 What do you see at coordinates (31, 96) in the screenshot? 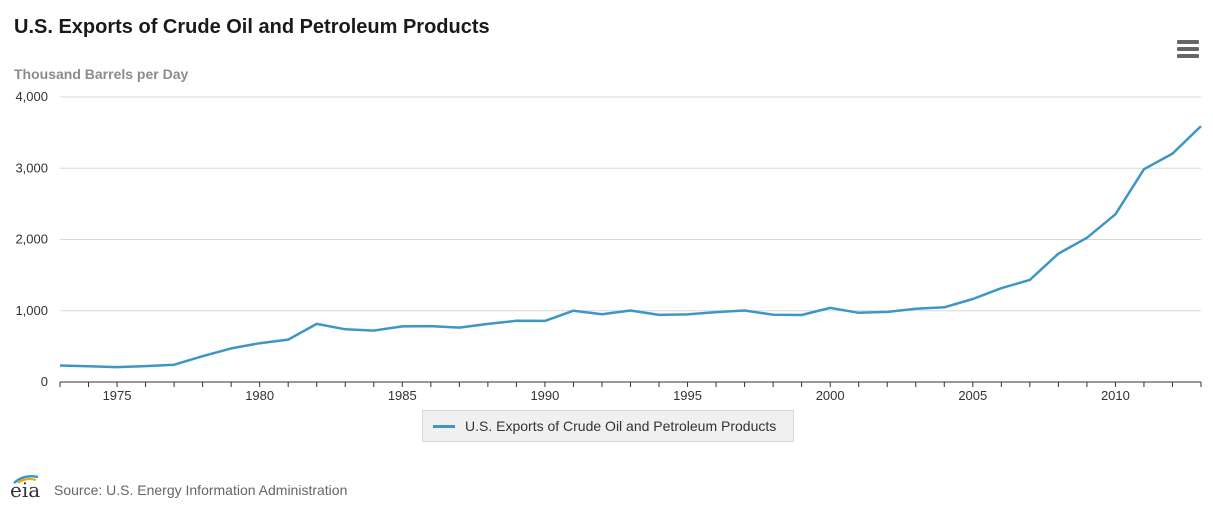
I see `y-tick-label: 4,000` at bounding box center [31, 96].